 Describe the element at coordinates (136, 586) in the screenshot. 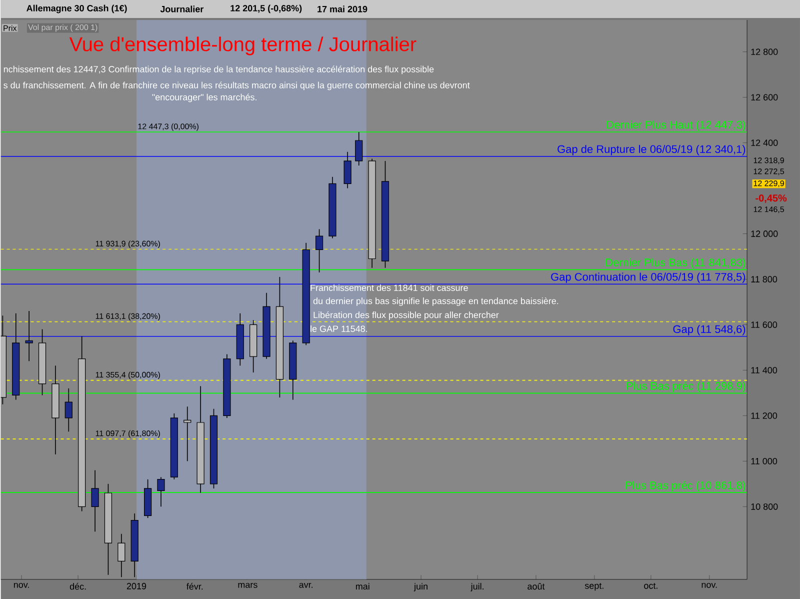

I see `x-tick-label: 2019` at that location.